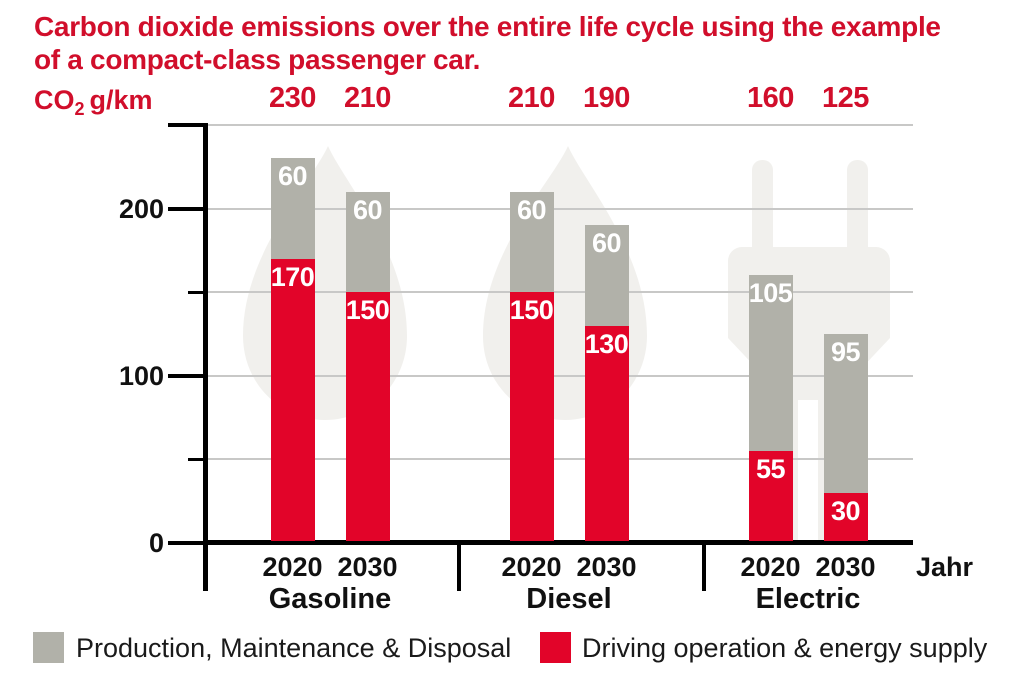  What do you see at coordinates (770, 363) in the screenshot?
I see `bar-segment-production-electric-2020: 105` at bounding box center [770, 363].